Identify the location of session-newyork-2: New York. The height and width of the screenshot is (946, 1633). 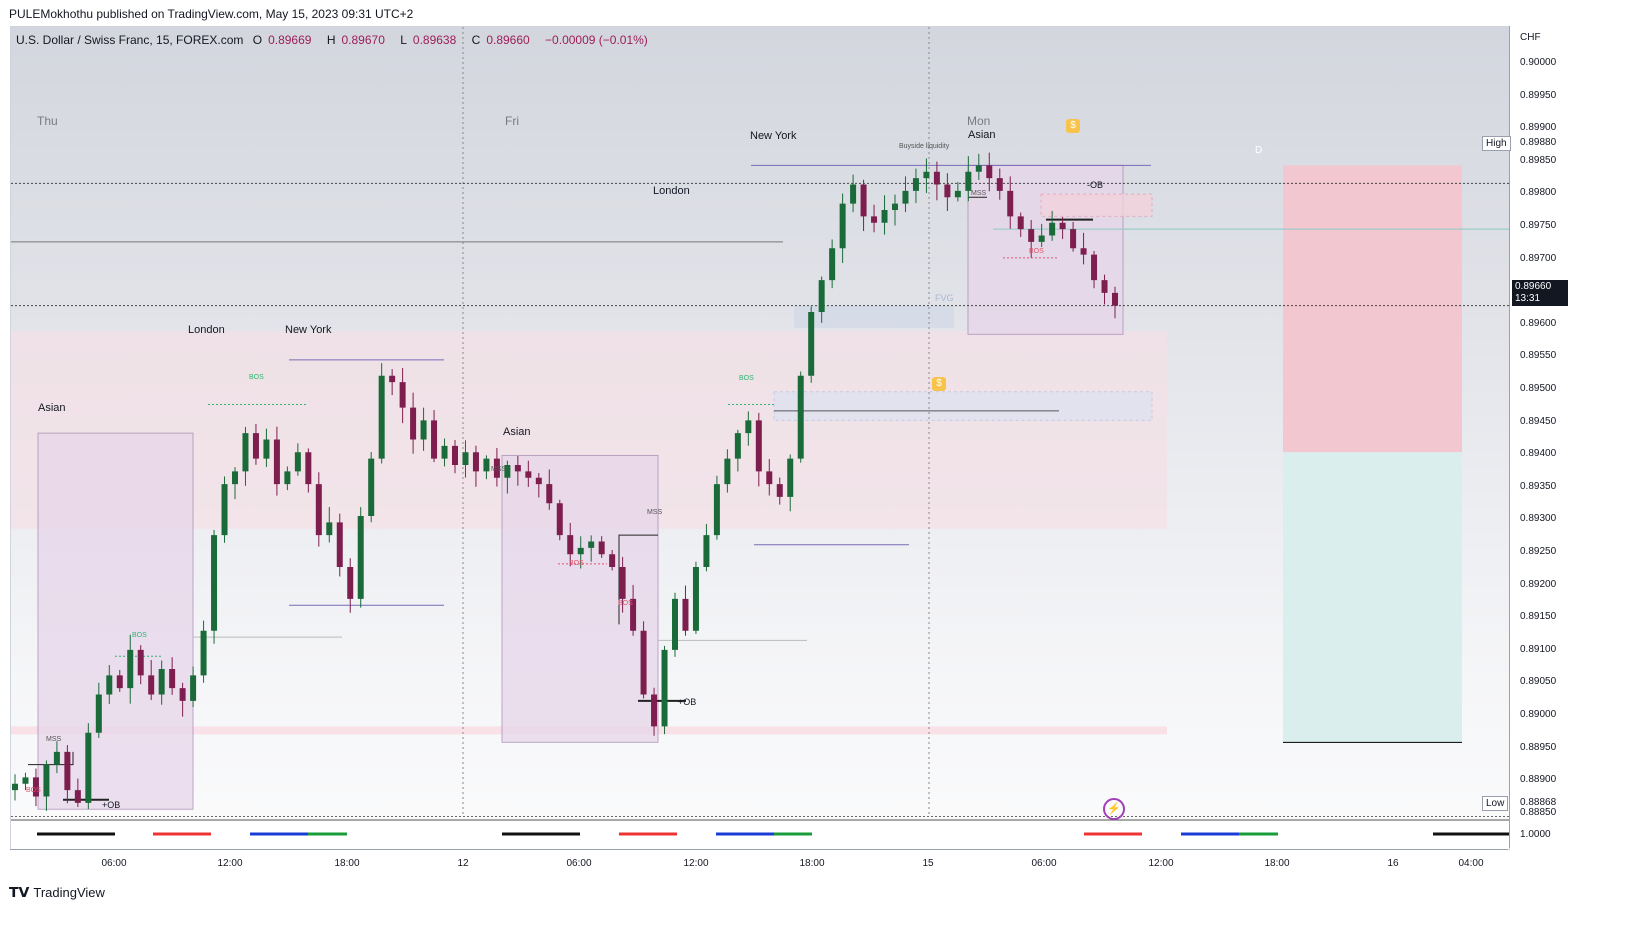
(773, 136).